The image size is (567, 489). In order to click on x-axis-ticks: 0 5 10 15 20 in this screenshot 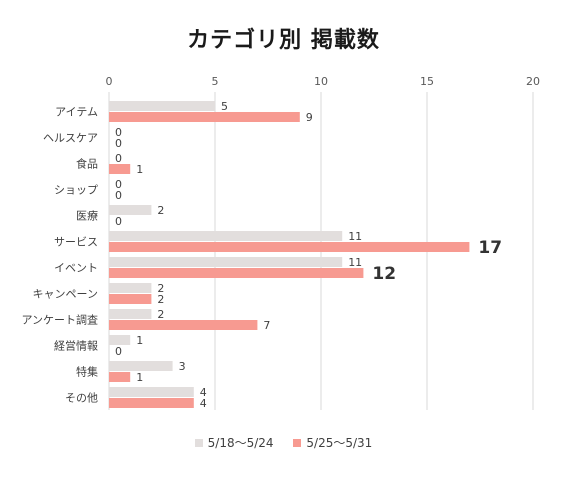, I will do `click(323, 81)`.